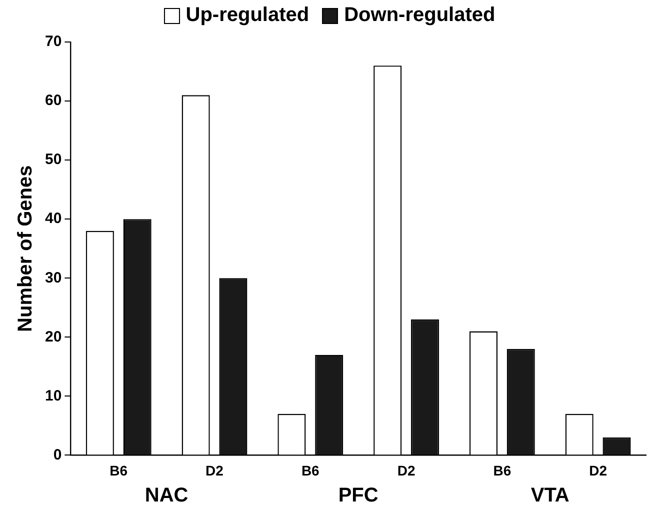  Describe the element at coordinates (420, 15) in the screenshot. I see `legend-label: Down-regulated` at that location.